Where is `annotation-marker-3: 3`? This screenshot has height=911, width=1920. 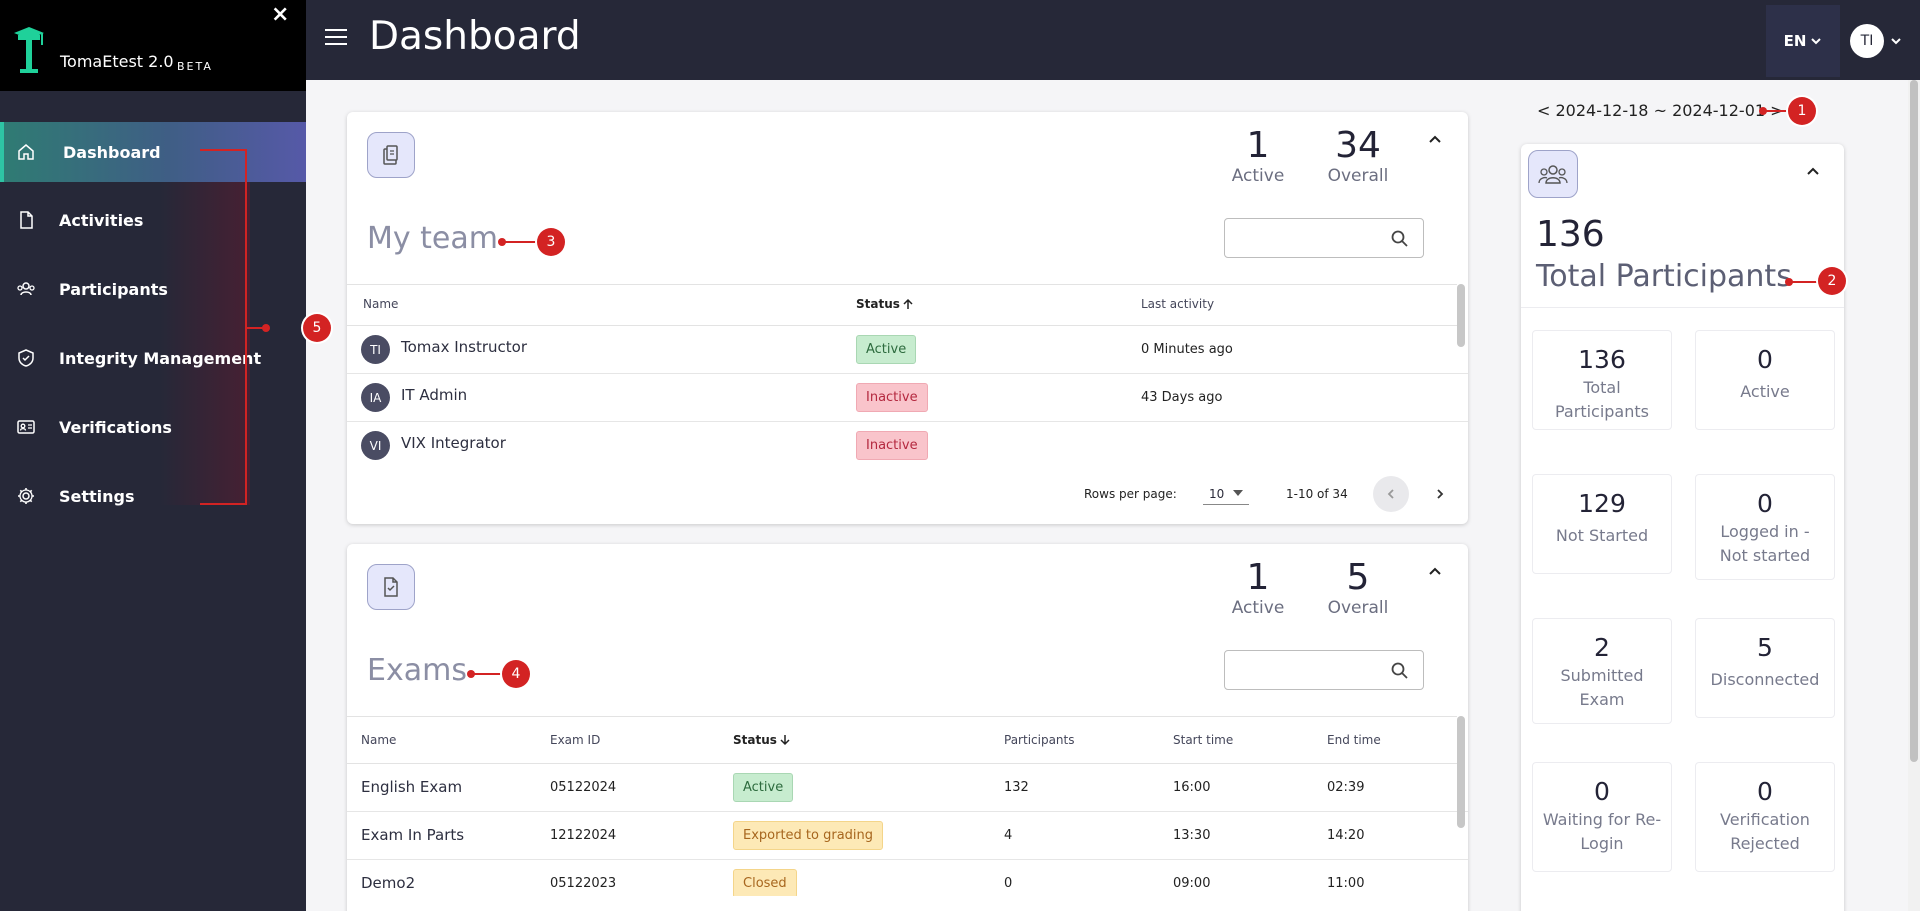
annotation-marker-3: 3 is located at coordinates (551, 242).